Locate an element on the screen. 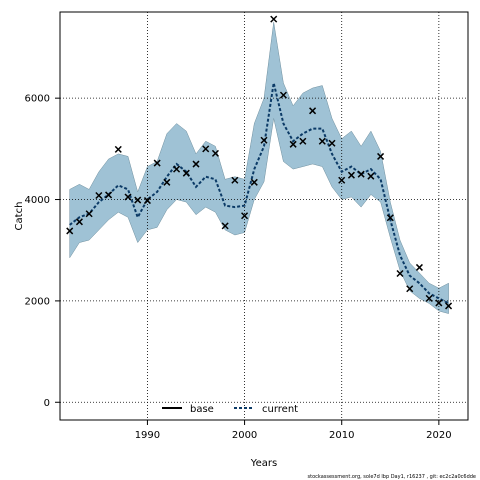  y-tick-label: 4000 is located at coordinates (37, 200).